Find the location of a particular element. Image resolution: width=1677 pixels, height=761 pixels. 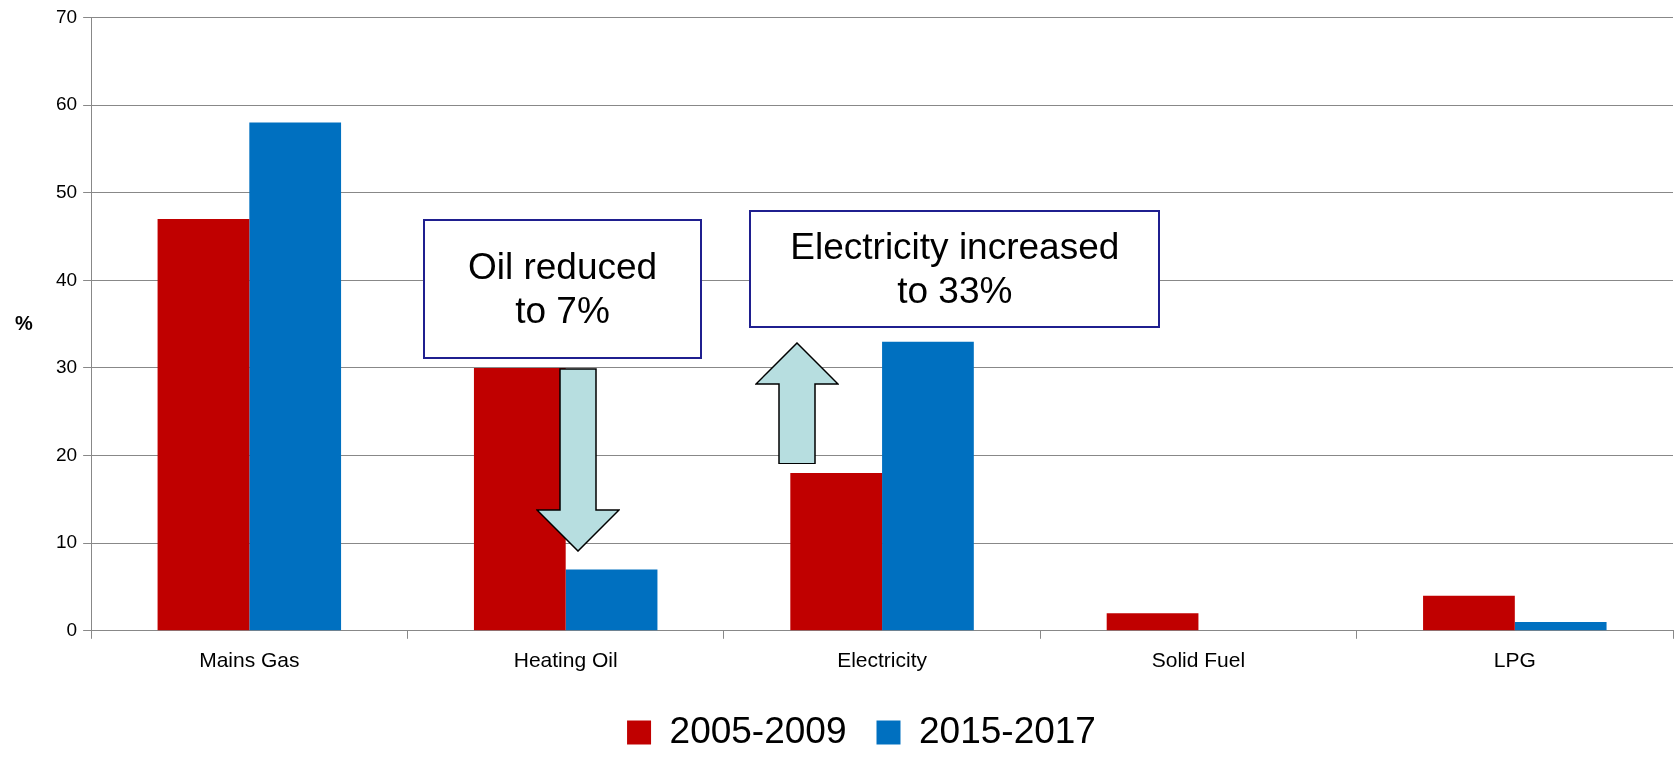

legend-label: 2015-2017 is located at coordinates (1007, 730).